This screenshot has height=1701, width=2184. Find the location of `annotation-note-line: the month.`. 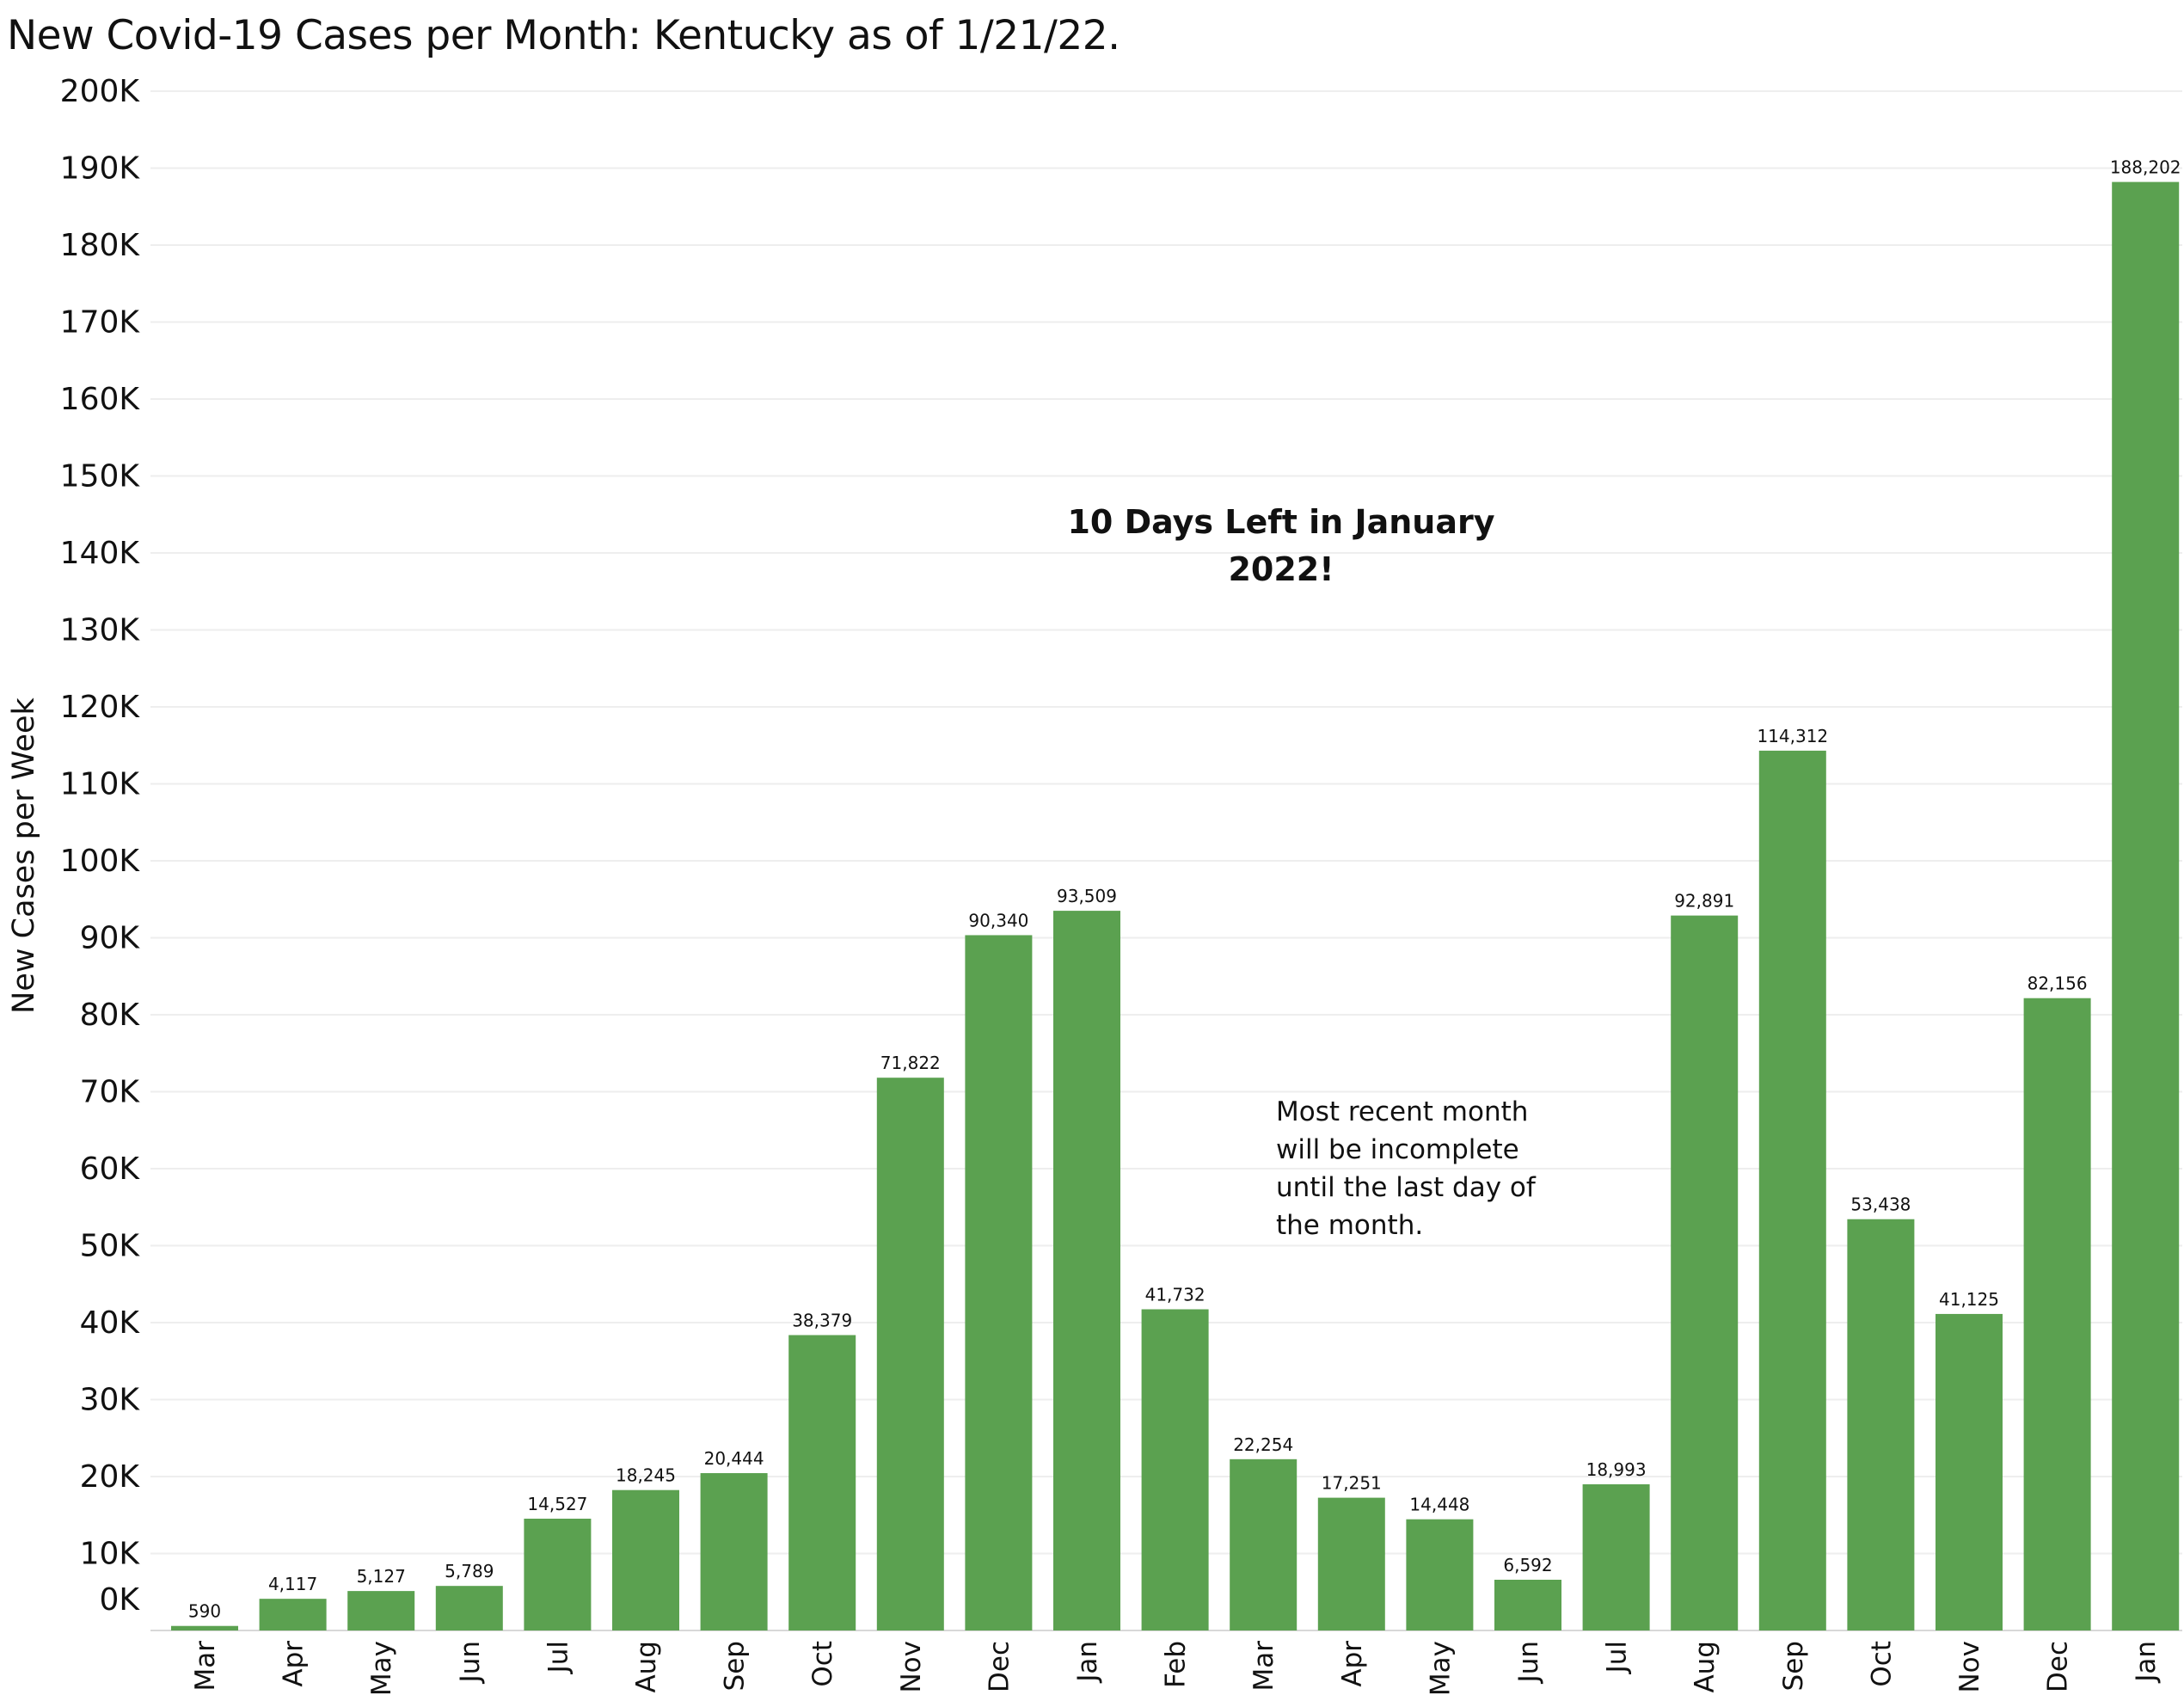

annotation-note-line: the month. is located at coordinates (1349, 1225).